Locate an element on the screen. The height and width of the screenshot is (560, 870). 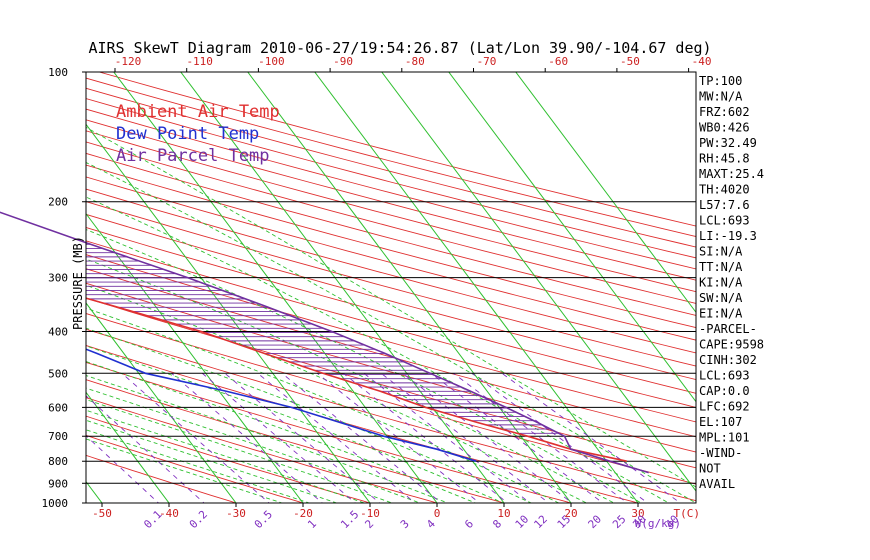
mixing-ratio-label: 25 is located at coordinates (619, 522).